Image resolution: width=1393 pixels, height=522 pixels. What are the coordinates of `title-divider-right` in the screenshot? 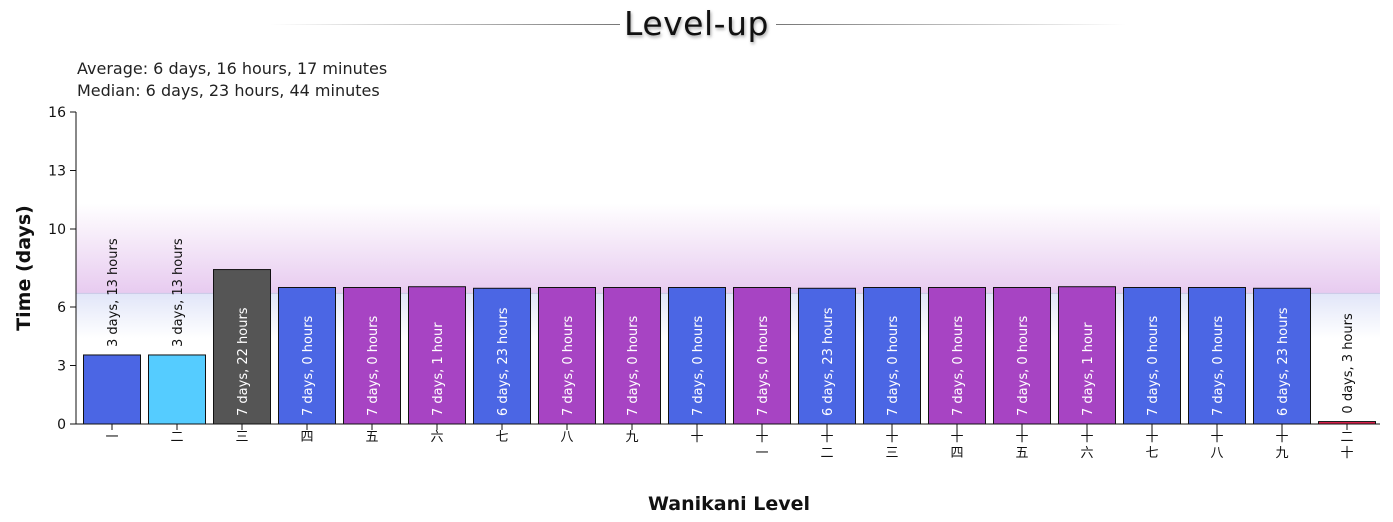 It's located at (951, 24).